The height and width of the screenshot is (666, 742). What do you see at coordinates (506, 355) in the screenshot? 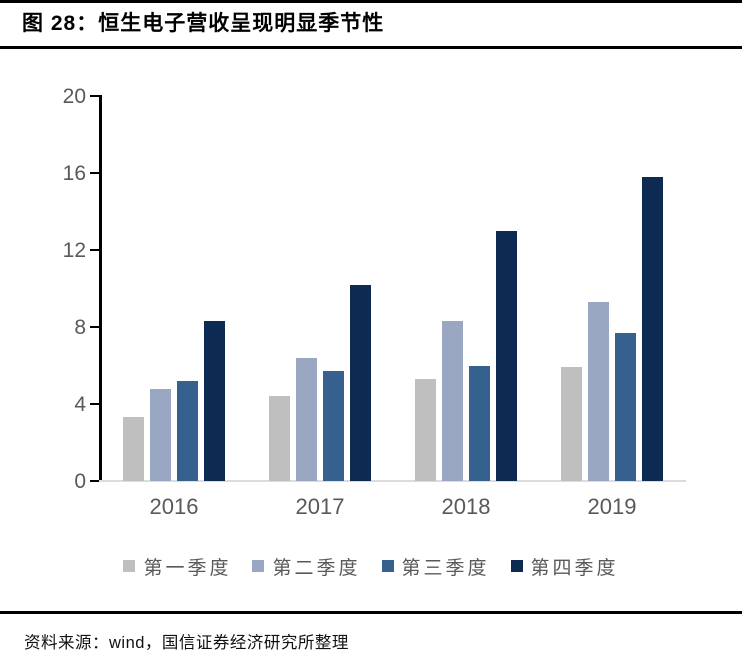
I see `bar-2018-q4` at bounding box center [506, 355].